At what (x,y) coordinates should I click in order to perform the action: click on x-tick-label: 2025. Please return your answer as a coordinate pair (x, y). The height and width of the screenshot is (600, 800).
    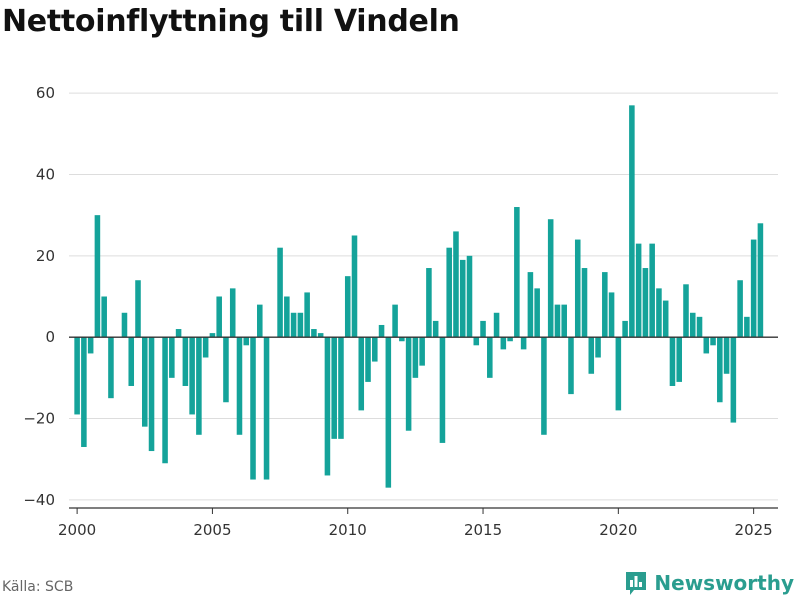
    Looking at the image, I should click on (754, 530).